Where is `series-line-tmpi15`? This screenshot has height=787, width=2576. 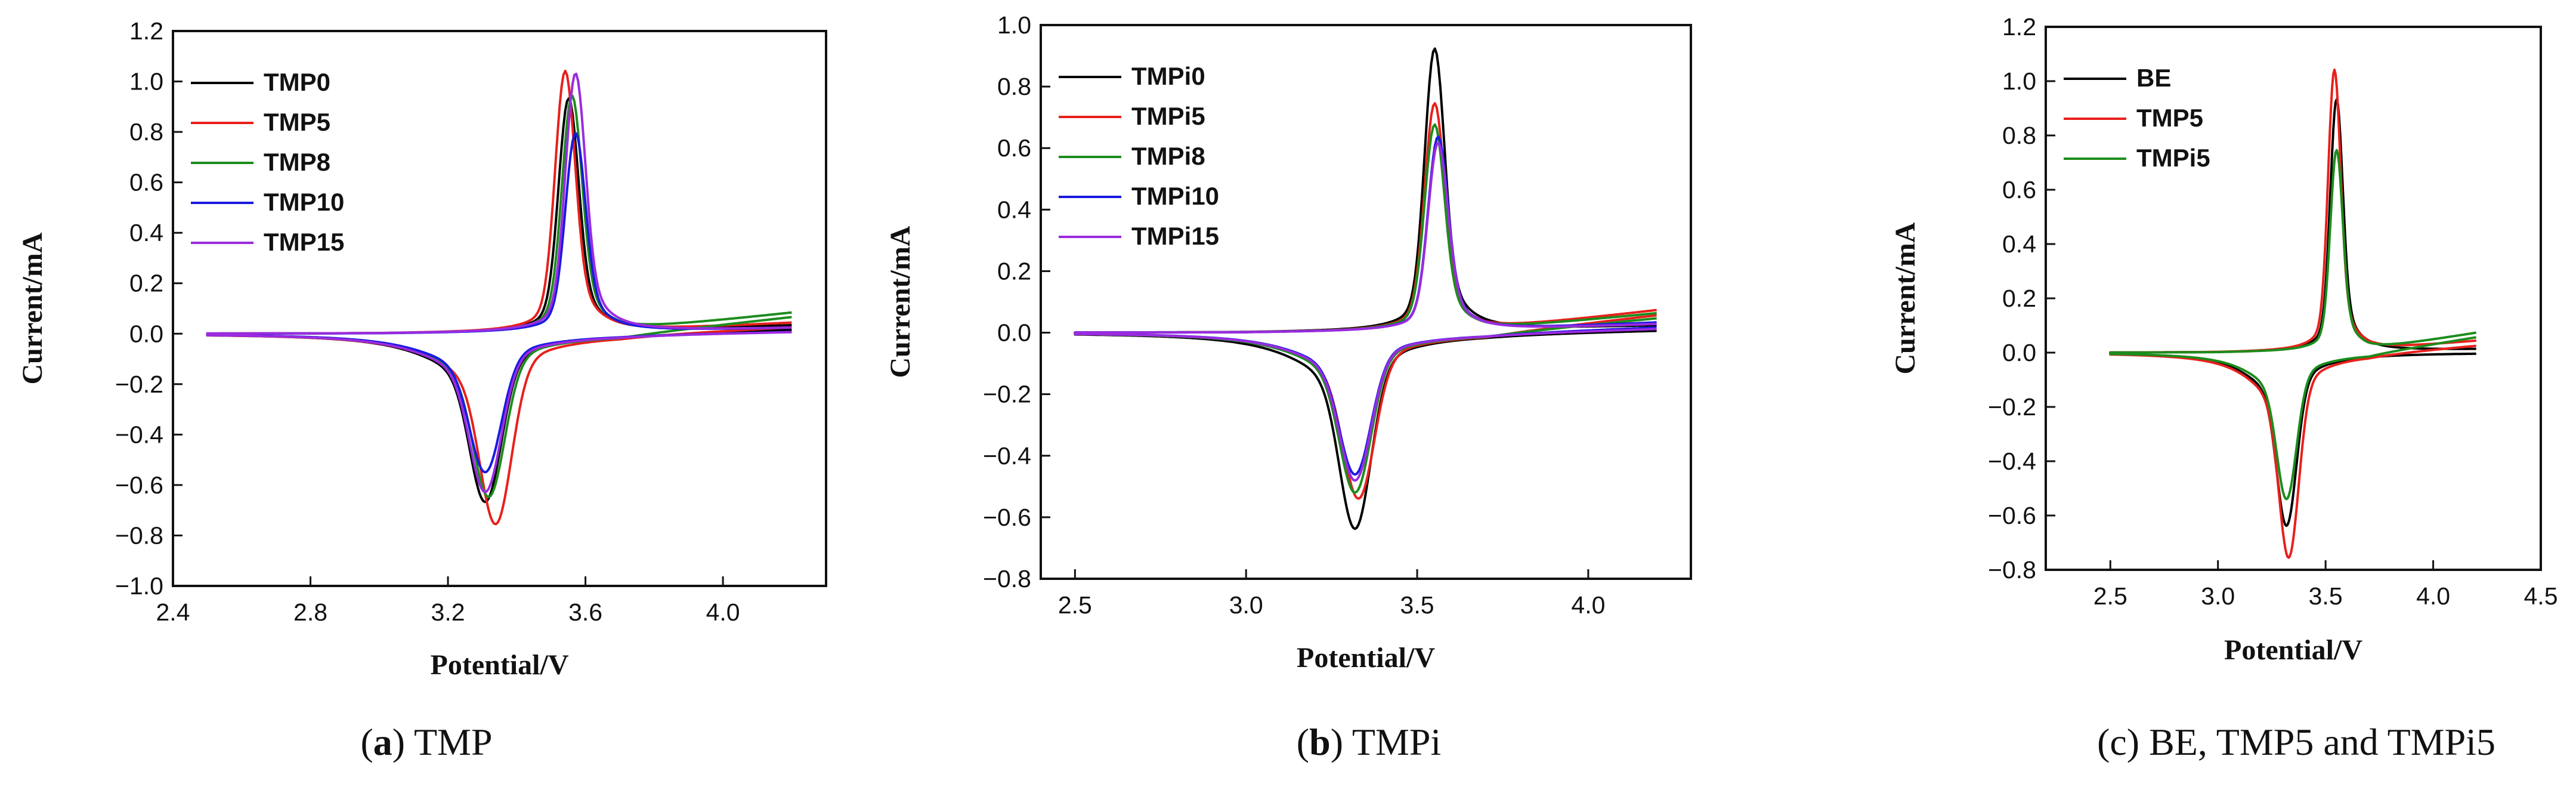 series-line-tmpi15 is located at coordinates (1365, 311).